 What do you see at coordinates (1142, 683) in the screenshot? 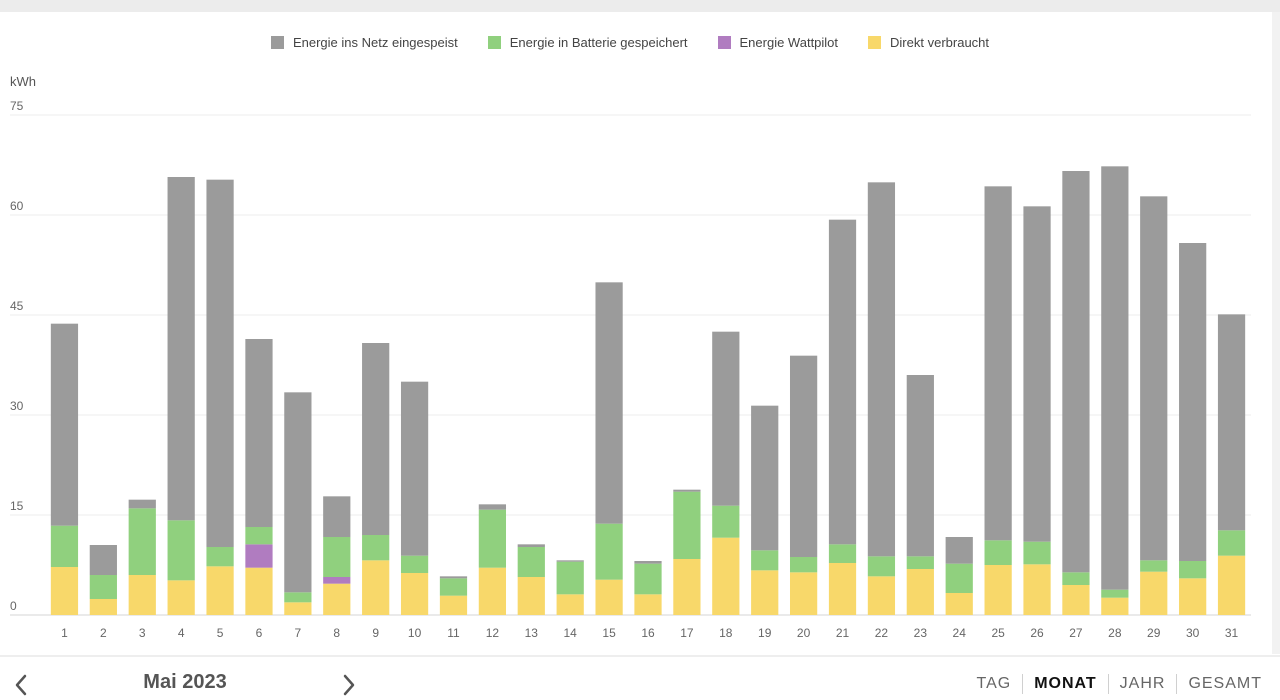
I see `tab-jahr: JAHR` at bounding box center [1142, 683].